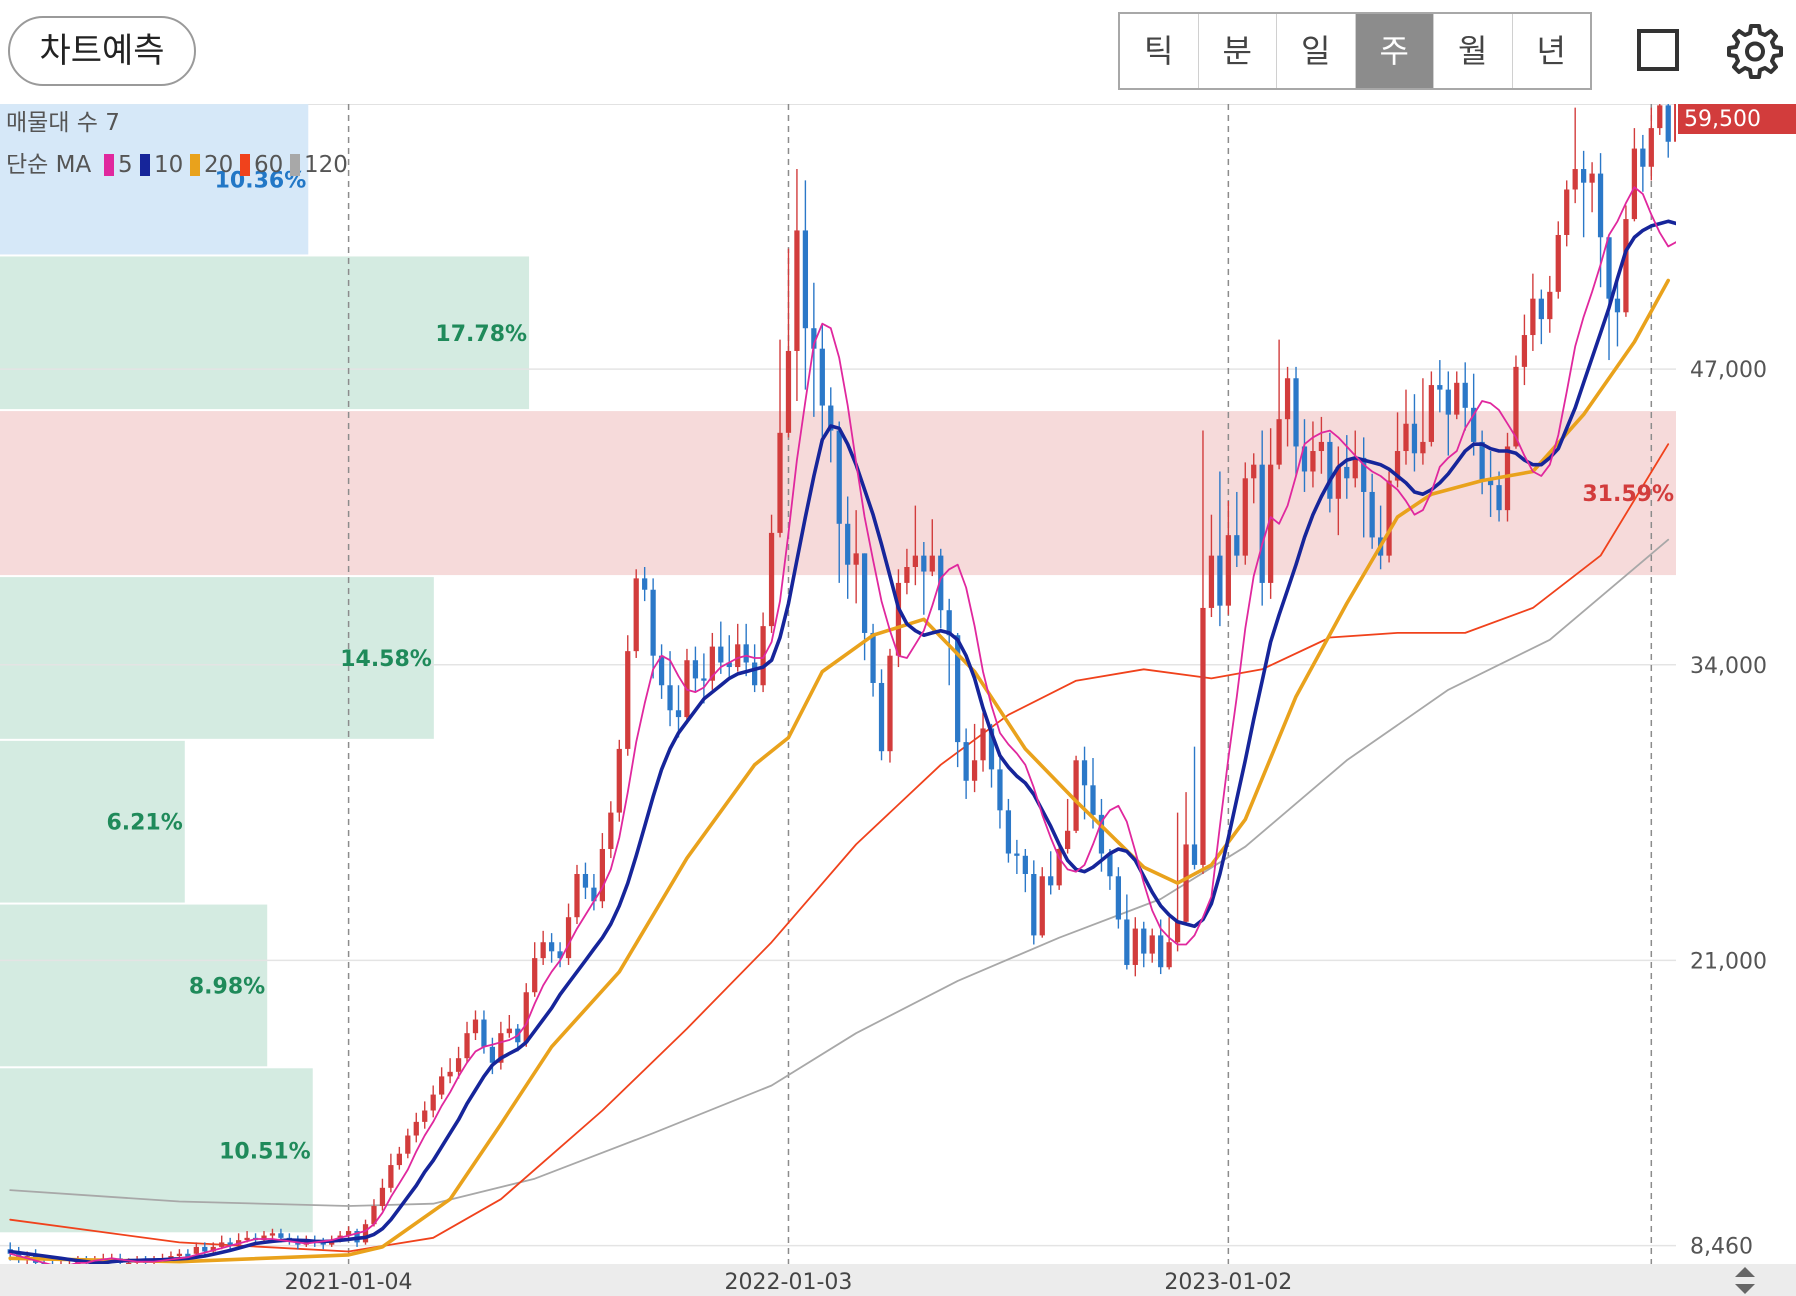 This screenshot has height=1296, width=1796. I want to click on tab-year: 년, so click(1551, 51).